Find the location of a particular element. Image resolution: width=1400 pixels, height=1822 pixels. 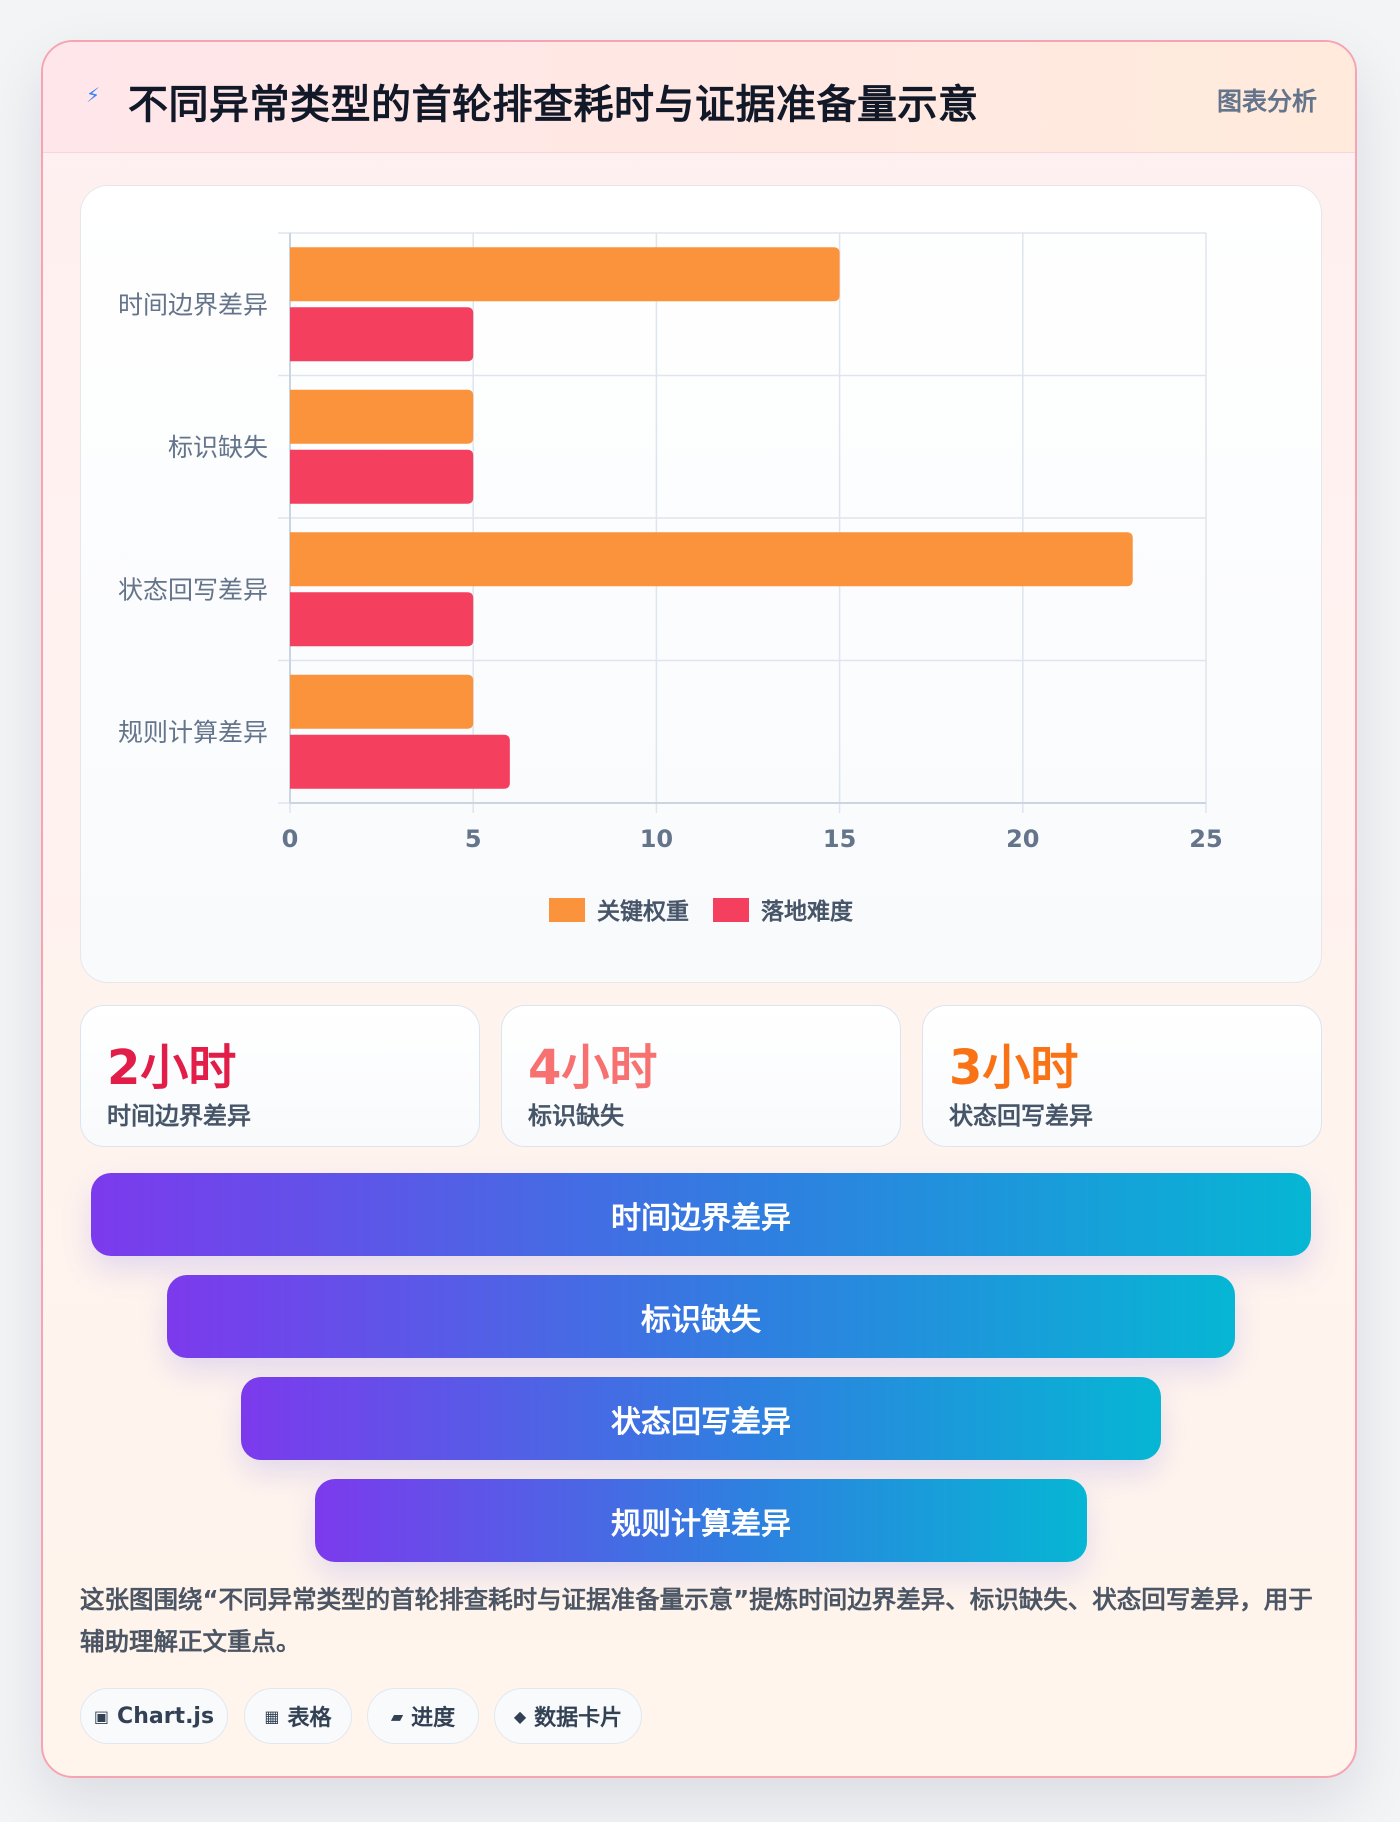

y-tick-label: 规则计算差异 is located at coordinates (193, 732).